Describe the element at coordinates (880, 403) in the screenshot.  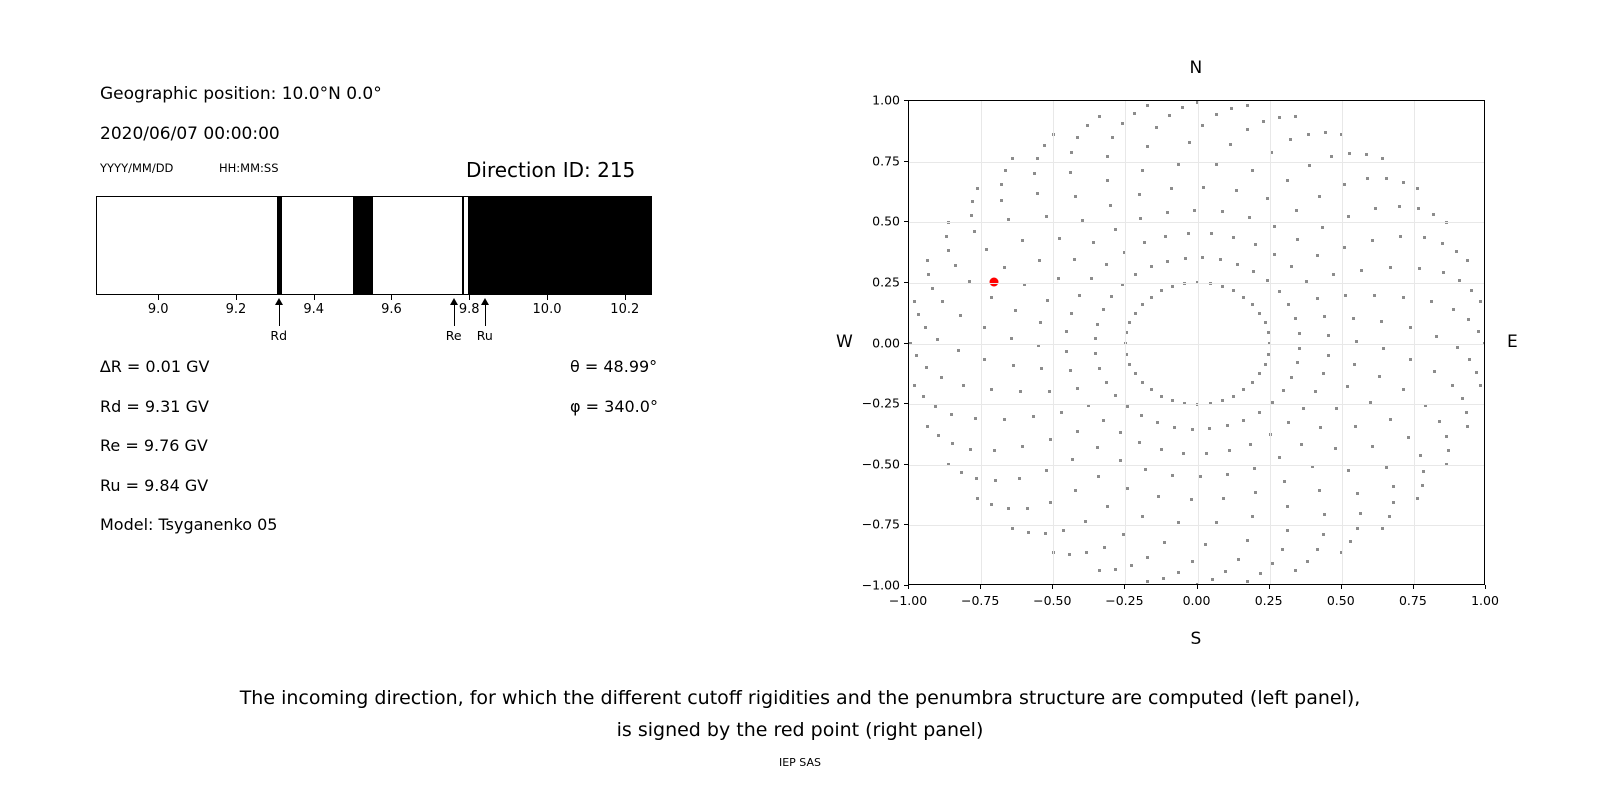
I see `y-axis-tick-label: −0.25` at that location.